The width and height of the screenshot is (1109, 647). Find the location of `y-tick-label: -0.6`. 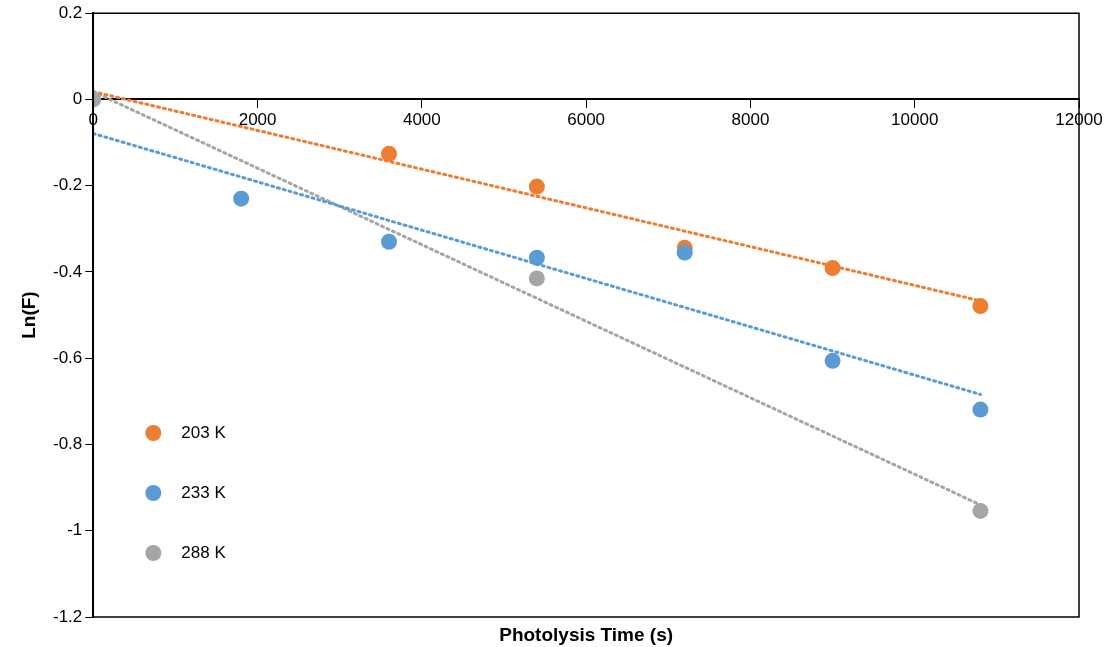

y-tick-label: -0.6 is located at coordinates (68, 357).